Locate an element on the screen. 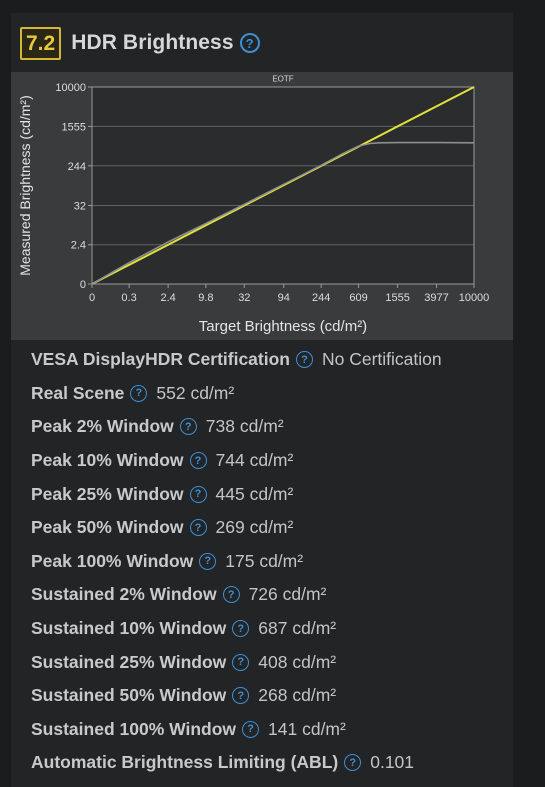 The height and width of the screenshot is (787, 545). x-tick-label: 9.8 is located at coordinates (205, 298).